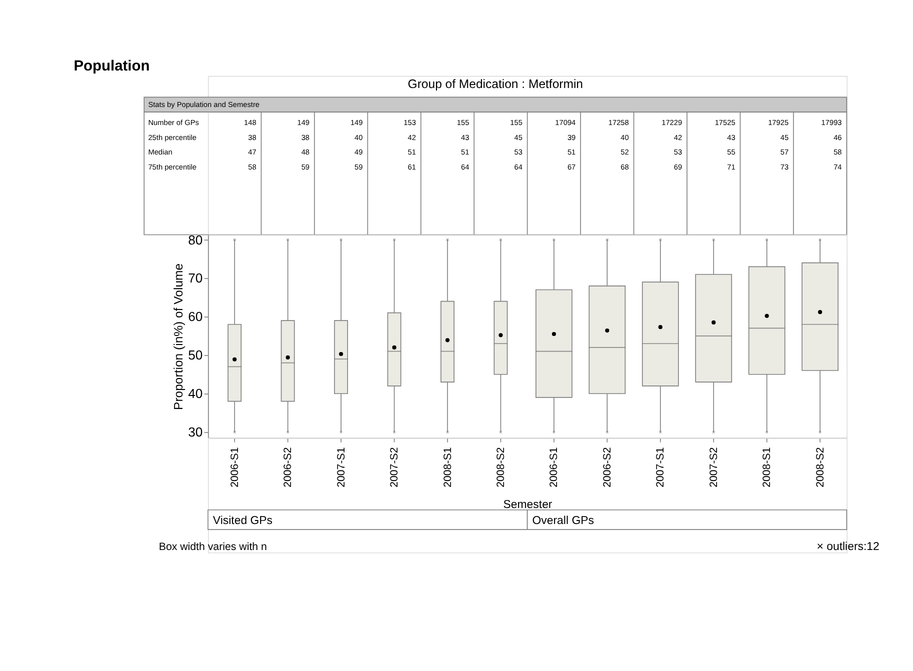 The image size is (913, 671). I want to click on text: 17525, so click(725, 123).